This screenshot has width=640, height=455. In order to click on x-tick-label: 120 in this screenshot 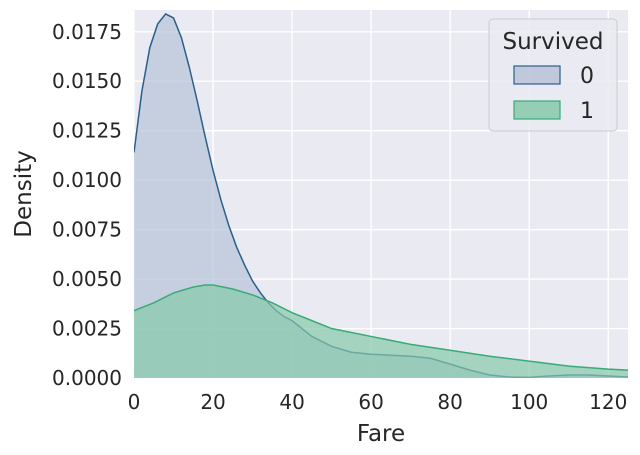, I will do `click(608, 402)`.